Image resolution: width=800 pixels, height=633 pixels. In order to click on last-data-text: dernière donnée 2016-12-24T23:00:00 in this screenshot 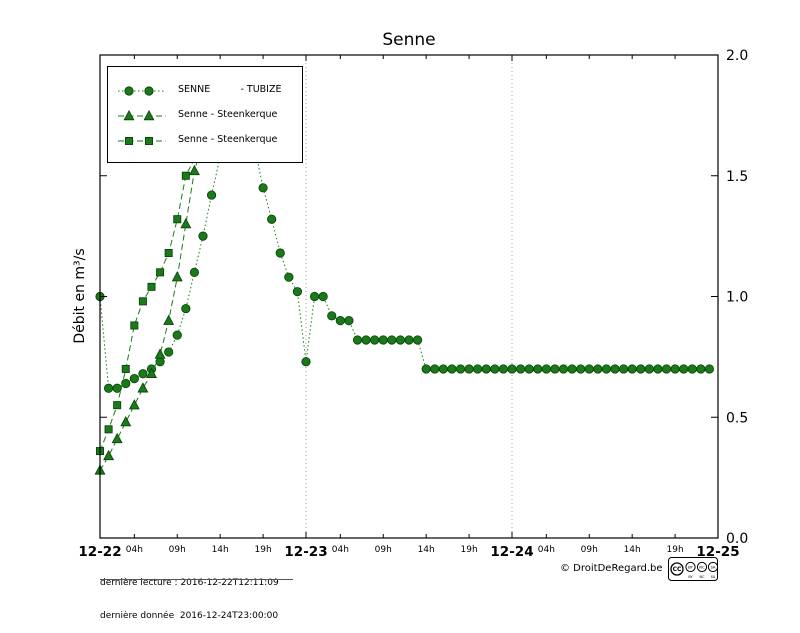, I will do `click(189, 616)`.